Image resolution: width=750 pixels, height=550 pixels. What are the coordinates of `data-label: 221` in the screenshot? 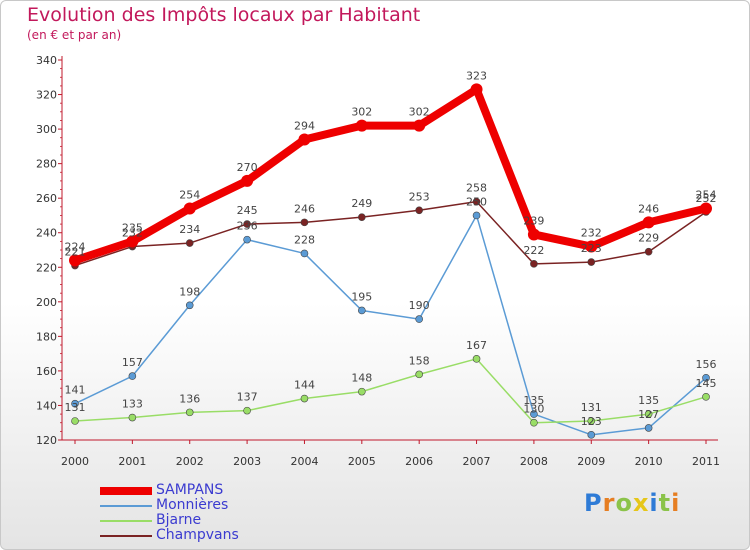 It's located at (75, 252).